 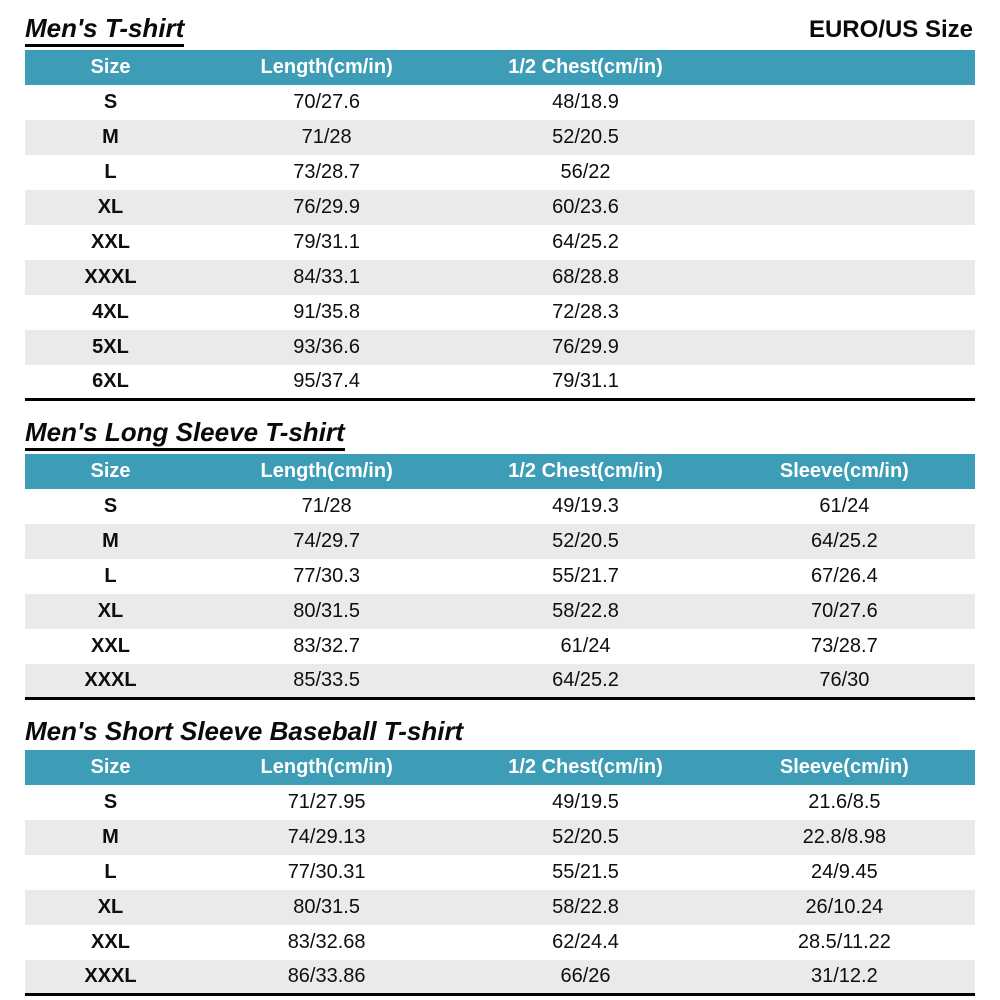 I want to click on table-row: S 71/28 49/19.3 61/24, so click(x=500, y=506).